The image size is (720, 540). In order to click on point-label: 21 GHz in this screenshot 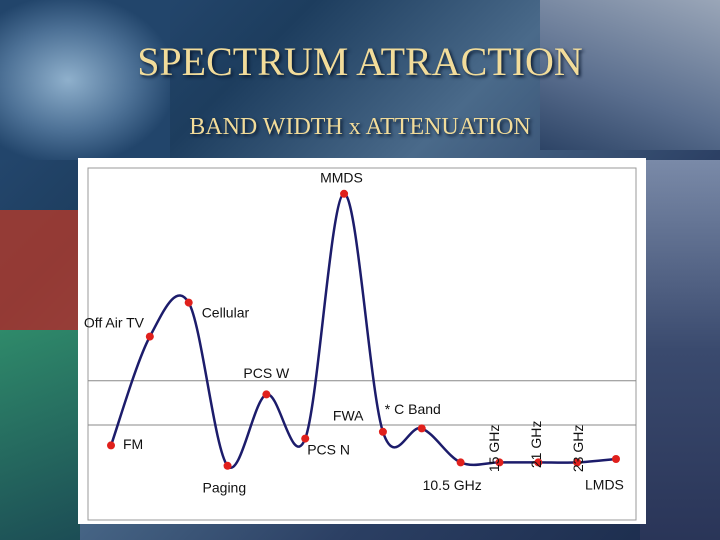, I will do `click(536, 444)`.